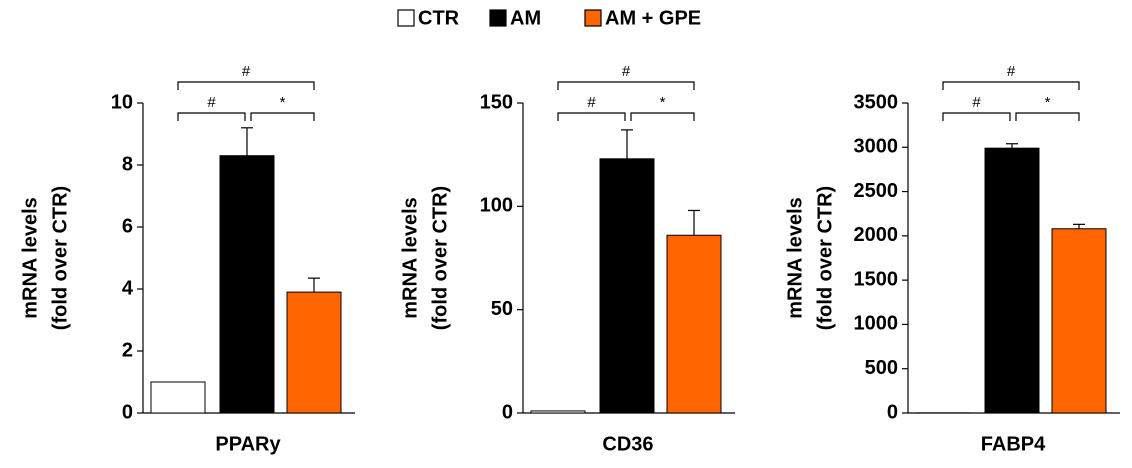  Describe the element at coordinates (127, 226) in the screenshot. I see `y-tick-label: 6` at that location.